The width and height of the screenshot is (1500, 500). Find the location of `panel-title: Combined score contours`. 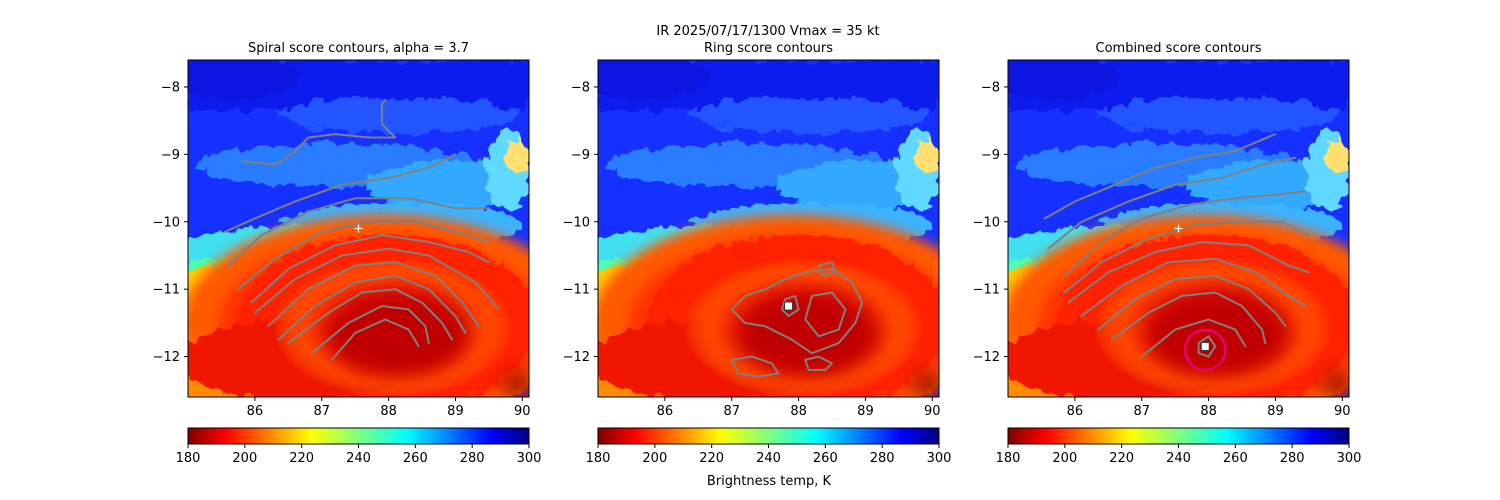

panel-title: Combined score contours is located at coordinates (1179, 48).